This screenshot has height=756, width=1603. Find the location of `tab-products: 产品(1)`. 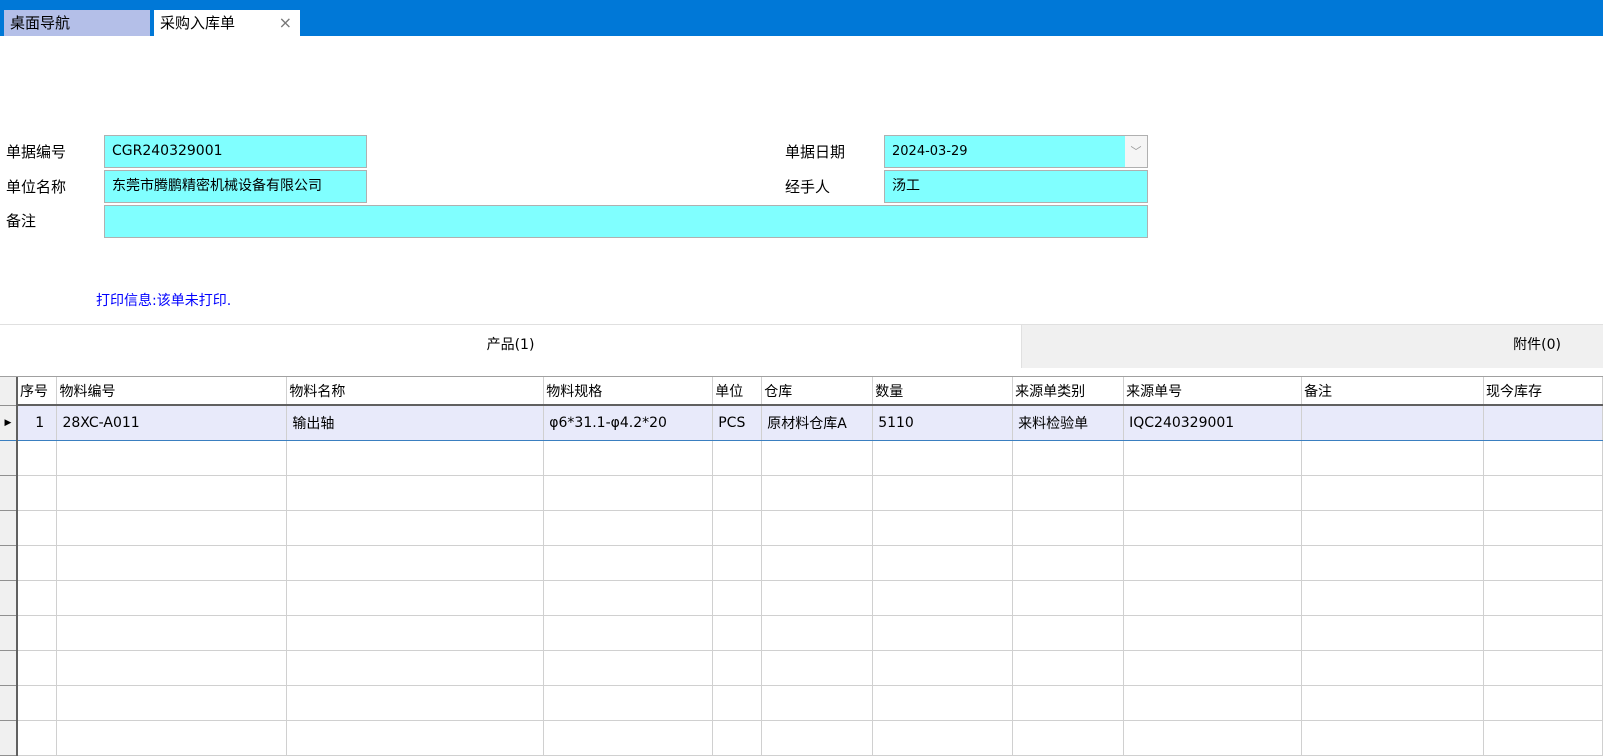

tab-products: 产品(1) is located at coordinates (511, 346).